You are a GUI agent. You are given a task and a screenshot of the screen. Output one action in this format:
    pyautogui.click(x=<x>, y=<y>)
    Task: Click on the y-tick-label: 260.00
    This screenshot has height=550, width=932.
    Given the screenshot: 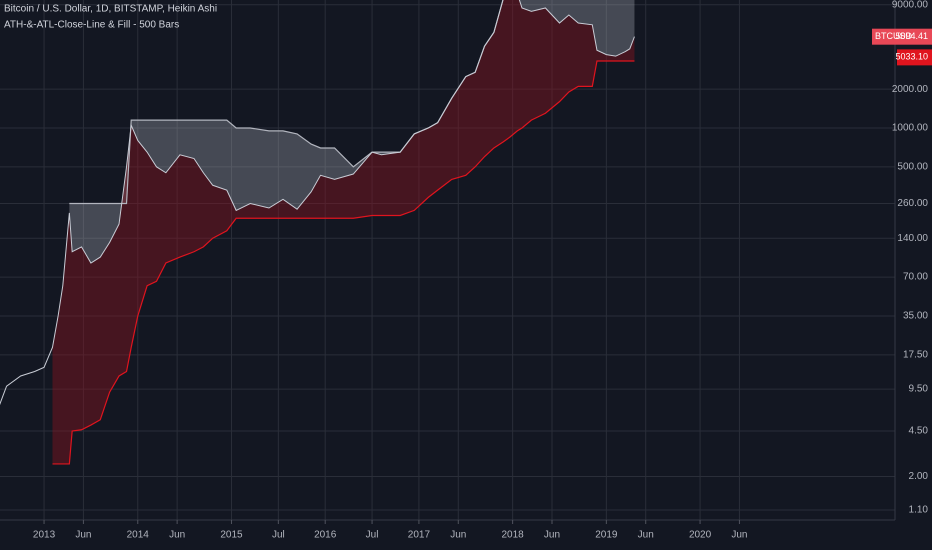 What is the action you would take?
    pyautogui.click(x=912, y=203)
    